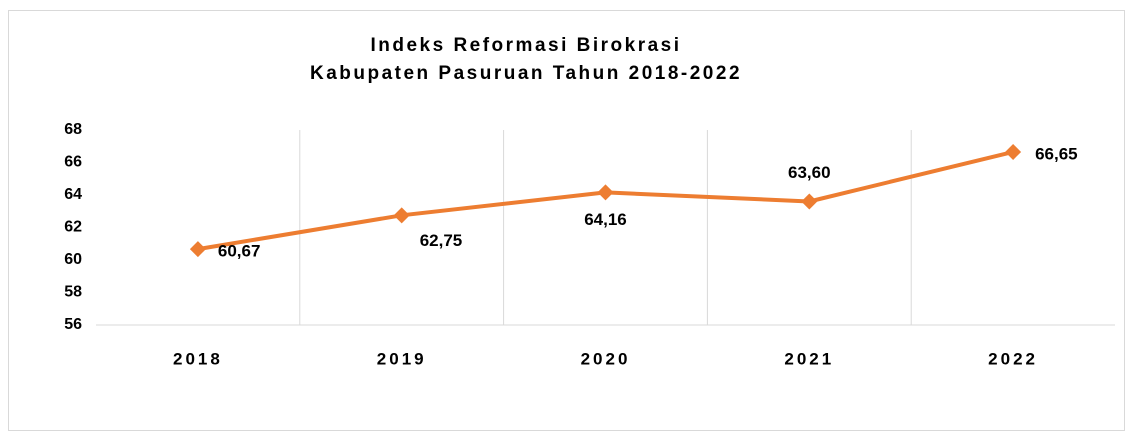 Image resolution: width=1133 pixels, height=433 pixels. Describe the element at coordinates (239, 251) in the screenshot. I see `data-label: 60,67` at that location.